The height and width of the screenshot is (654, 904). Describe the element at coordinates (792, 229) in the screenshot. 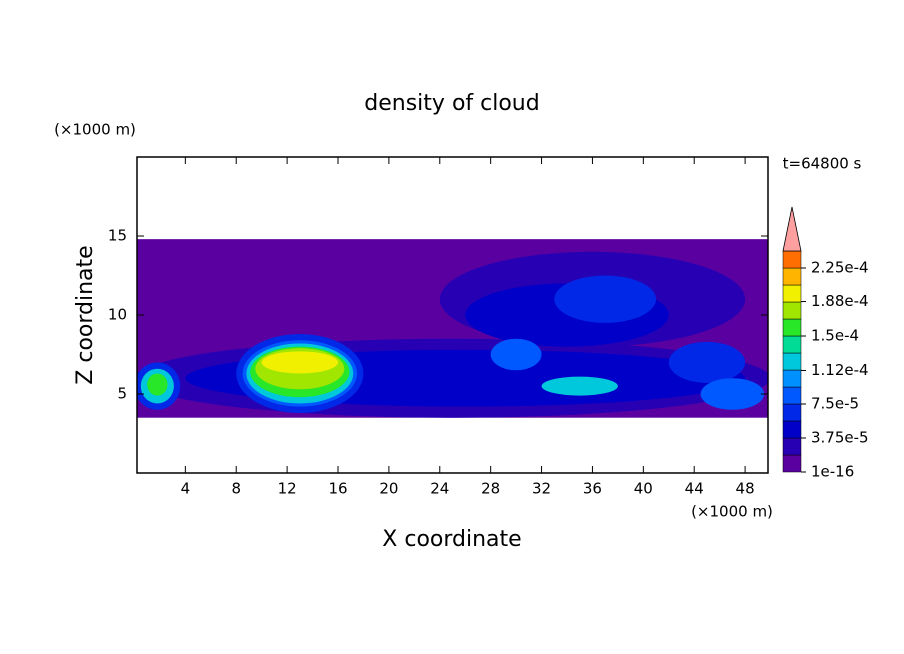

I see `colorbar-extend` at that location.